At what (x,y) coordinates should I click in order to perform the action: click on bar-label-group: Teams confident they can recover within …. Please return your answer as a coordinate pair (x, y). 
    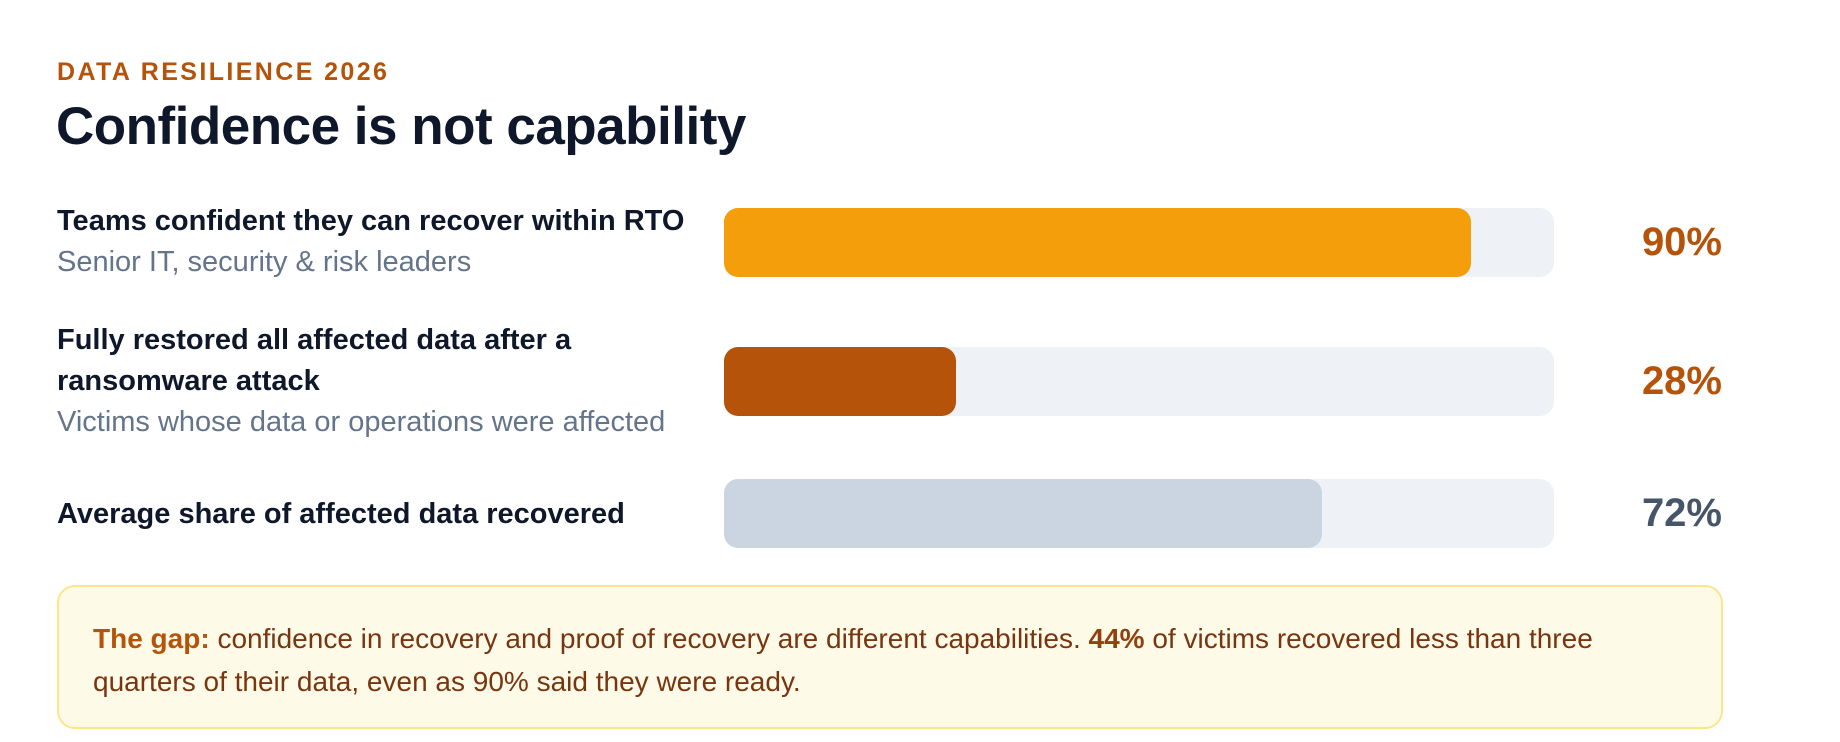
    Looking at the image, I should click on (391, 242).